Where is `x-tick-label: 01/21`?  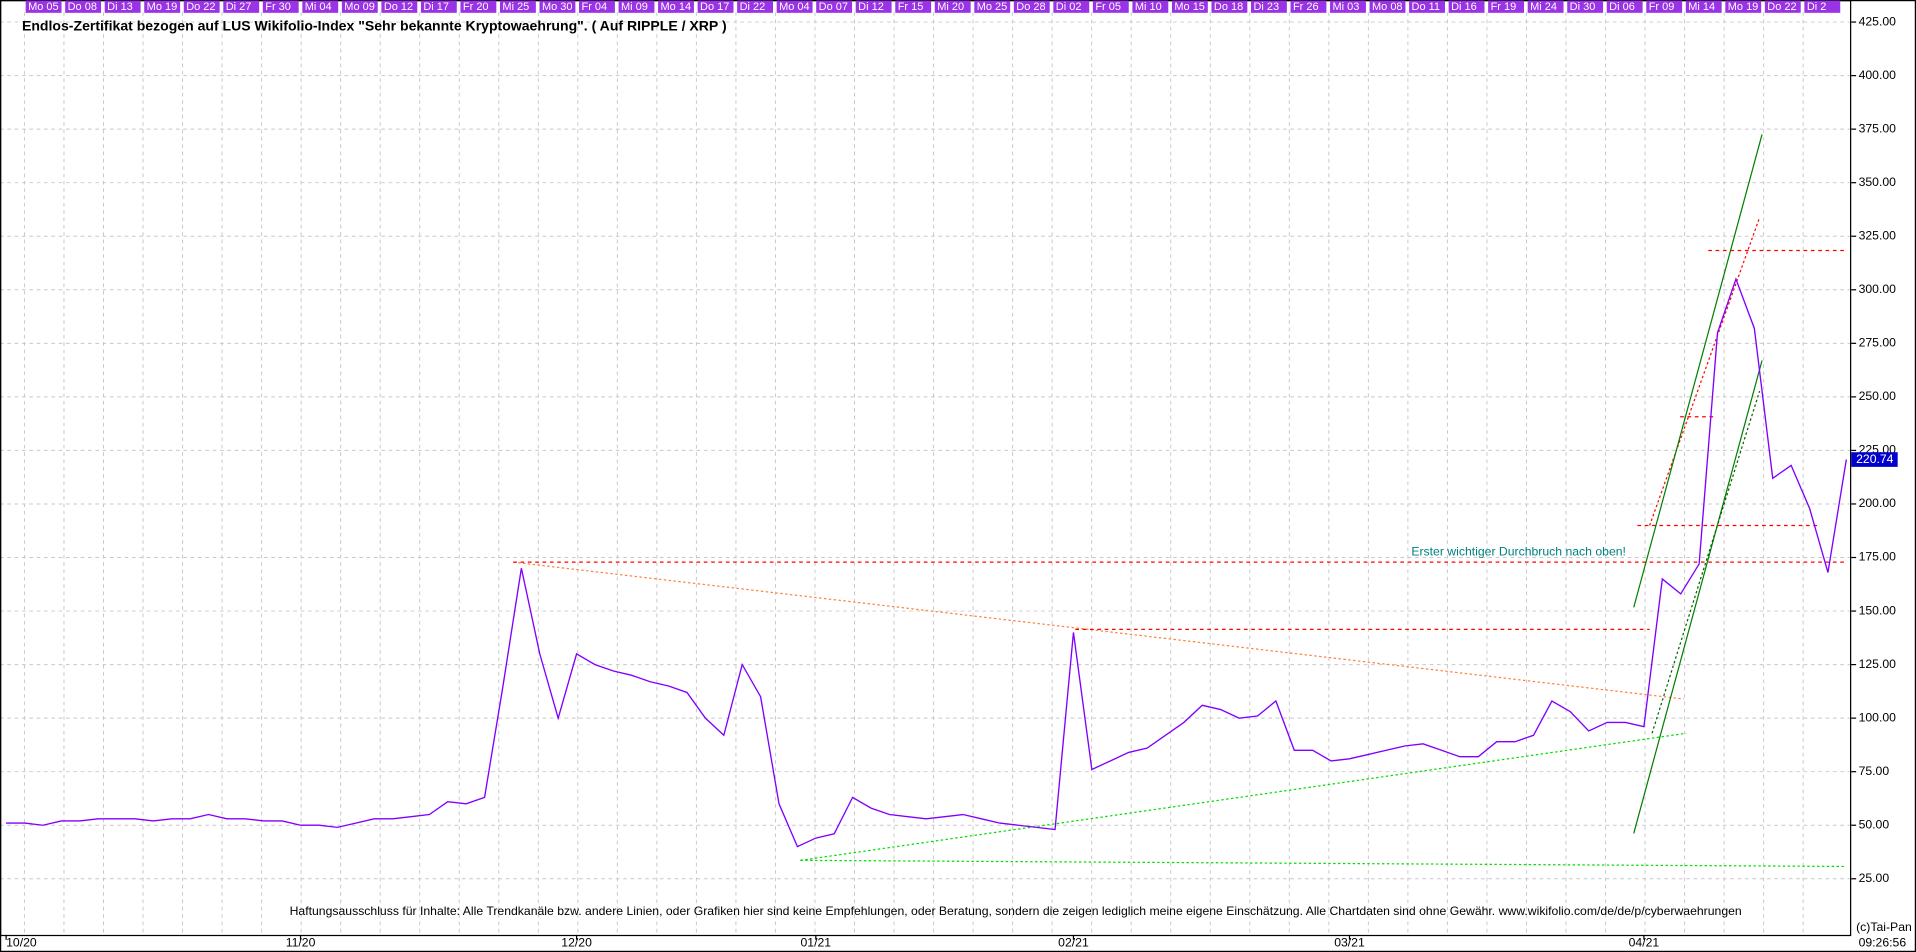
x-tick-label: 01/21 is located at coordinates (816, 943).